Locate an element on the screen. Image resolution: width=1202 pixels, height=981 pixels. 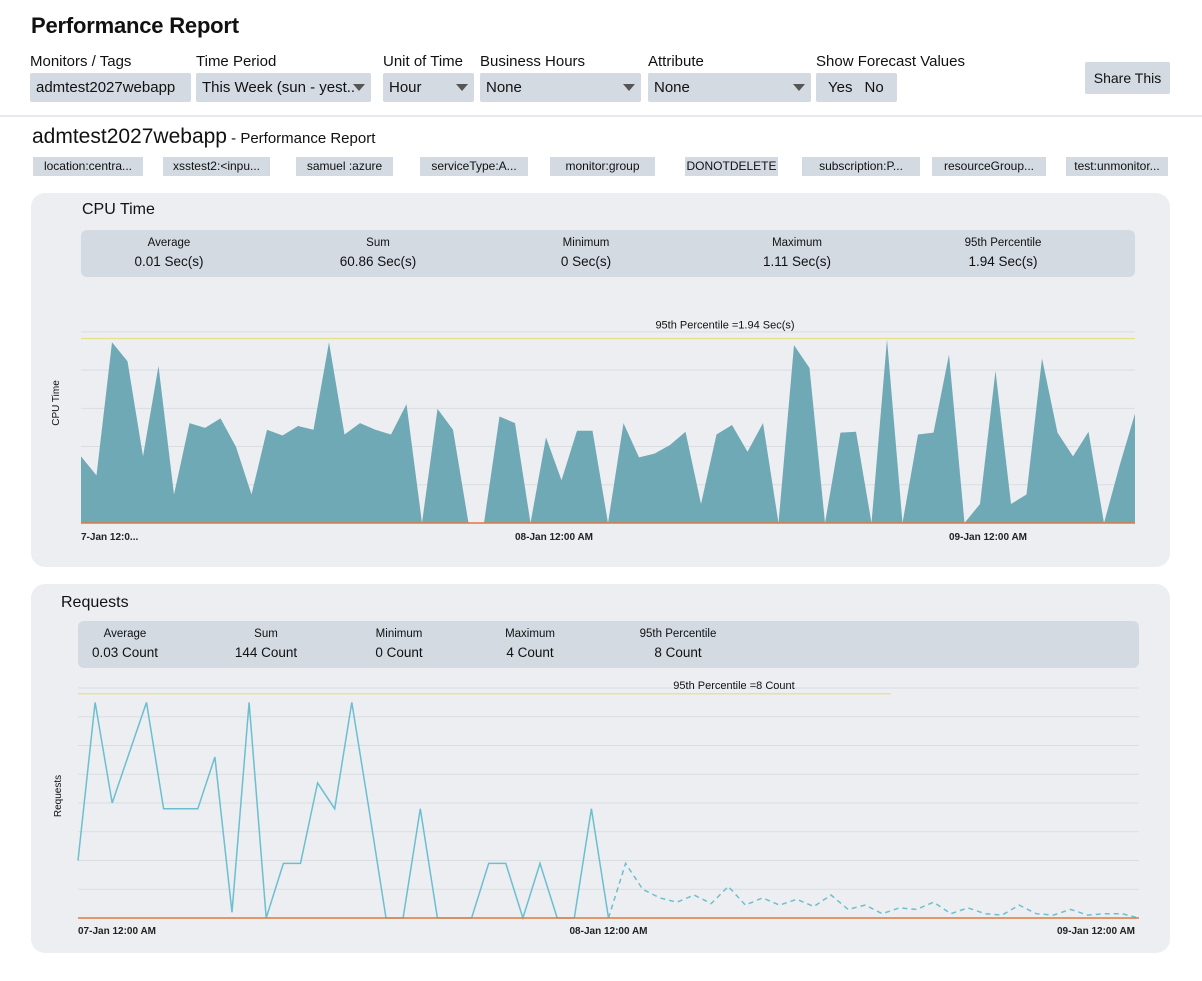
time-period-filter: Time Period This Week (sun - yest.. is located at coordinates (283, 77).